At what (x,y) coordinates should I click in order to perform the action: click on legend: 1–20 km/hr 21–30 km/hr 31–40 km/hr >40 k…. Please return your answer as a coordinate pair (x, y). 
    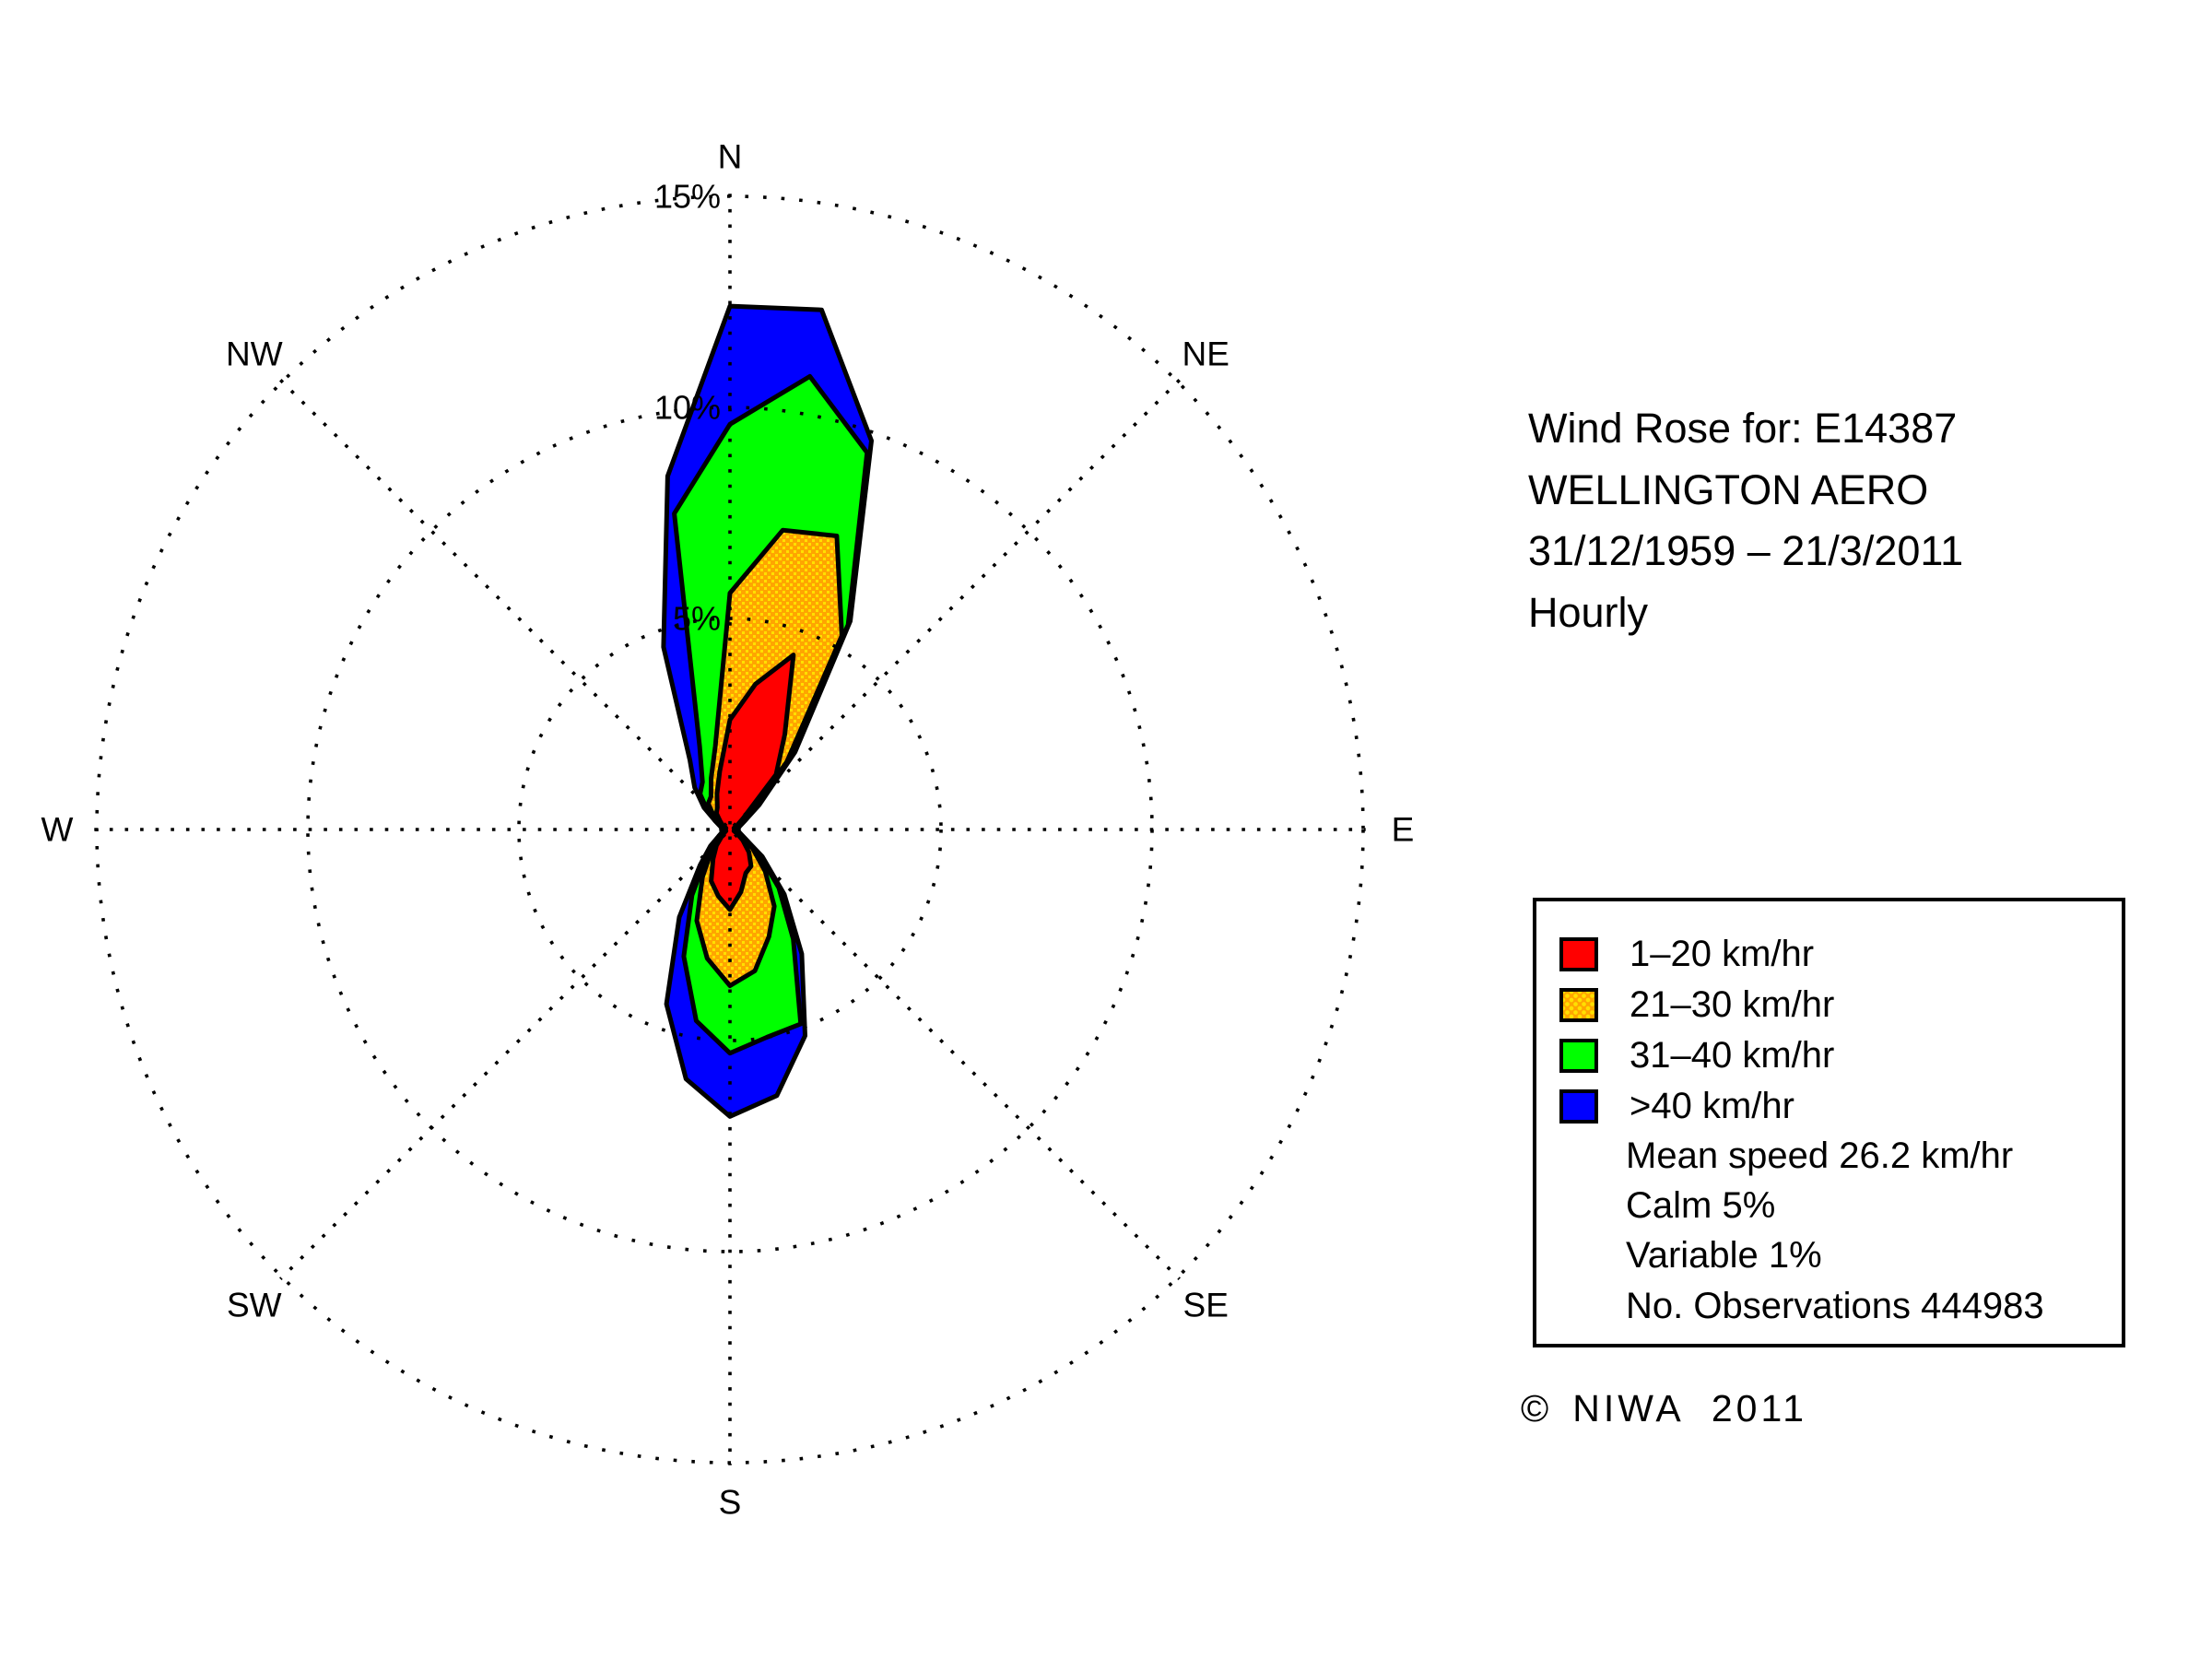
    Looking at the image, I should click on (1829, 1122).